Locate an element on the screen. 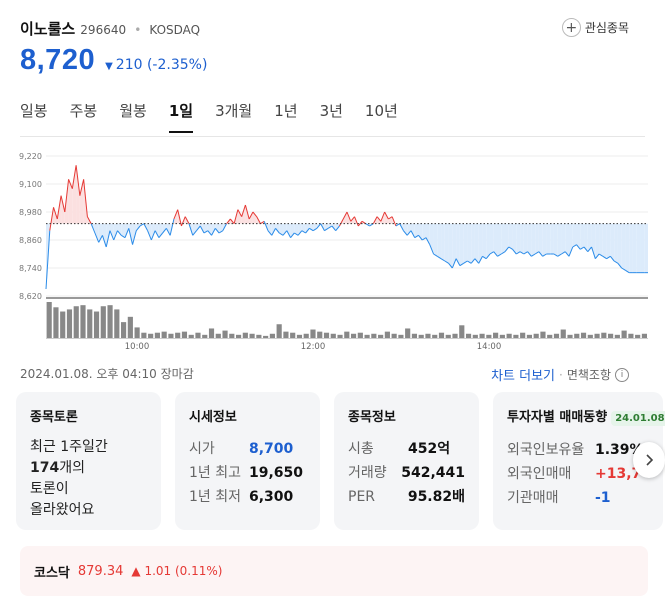 The width and height of the screenshot is (665, 607). info-value: 452억 is located at coordinates (429, 449).